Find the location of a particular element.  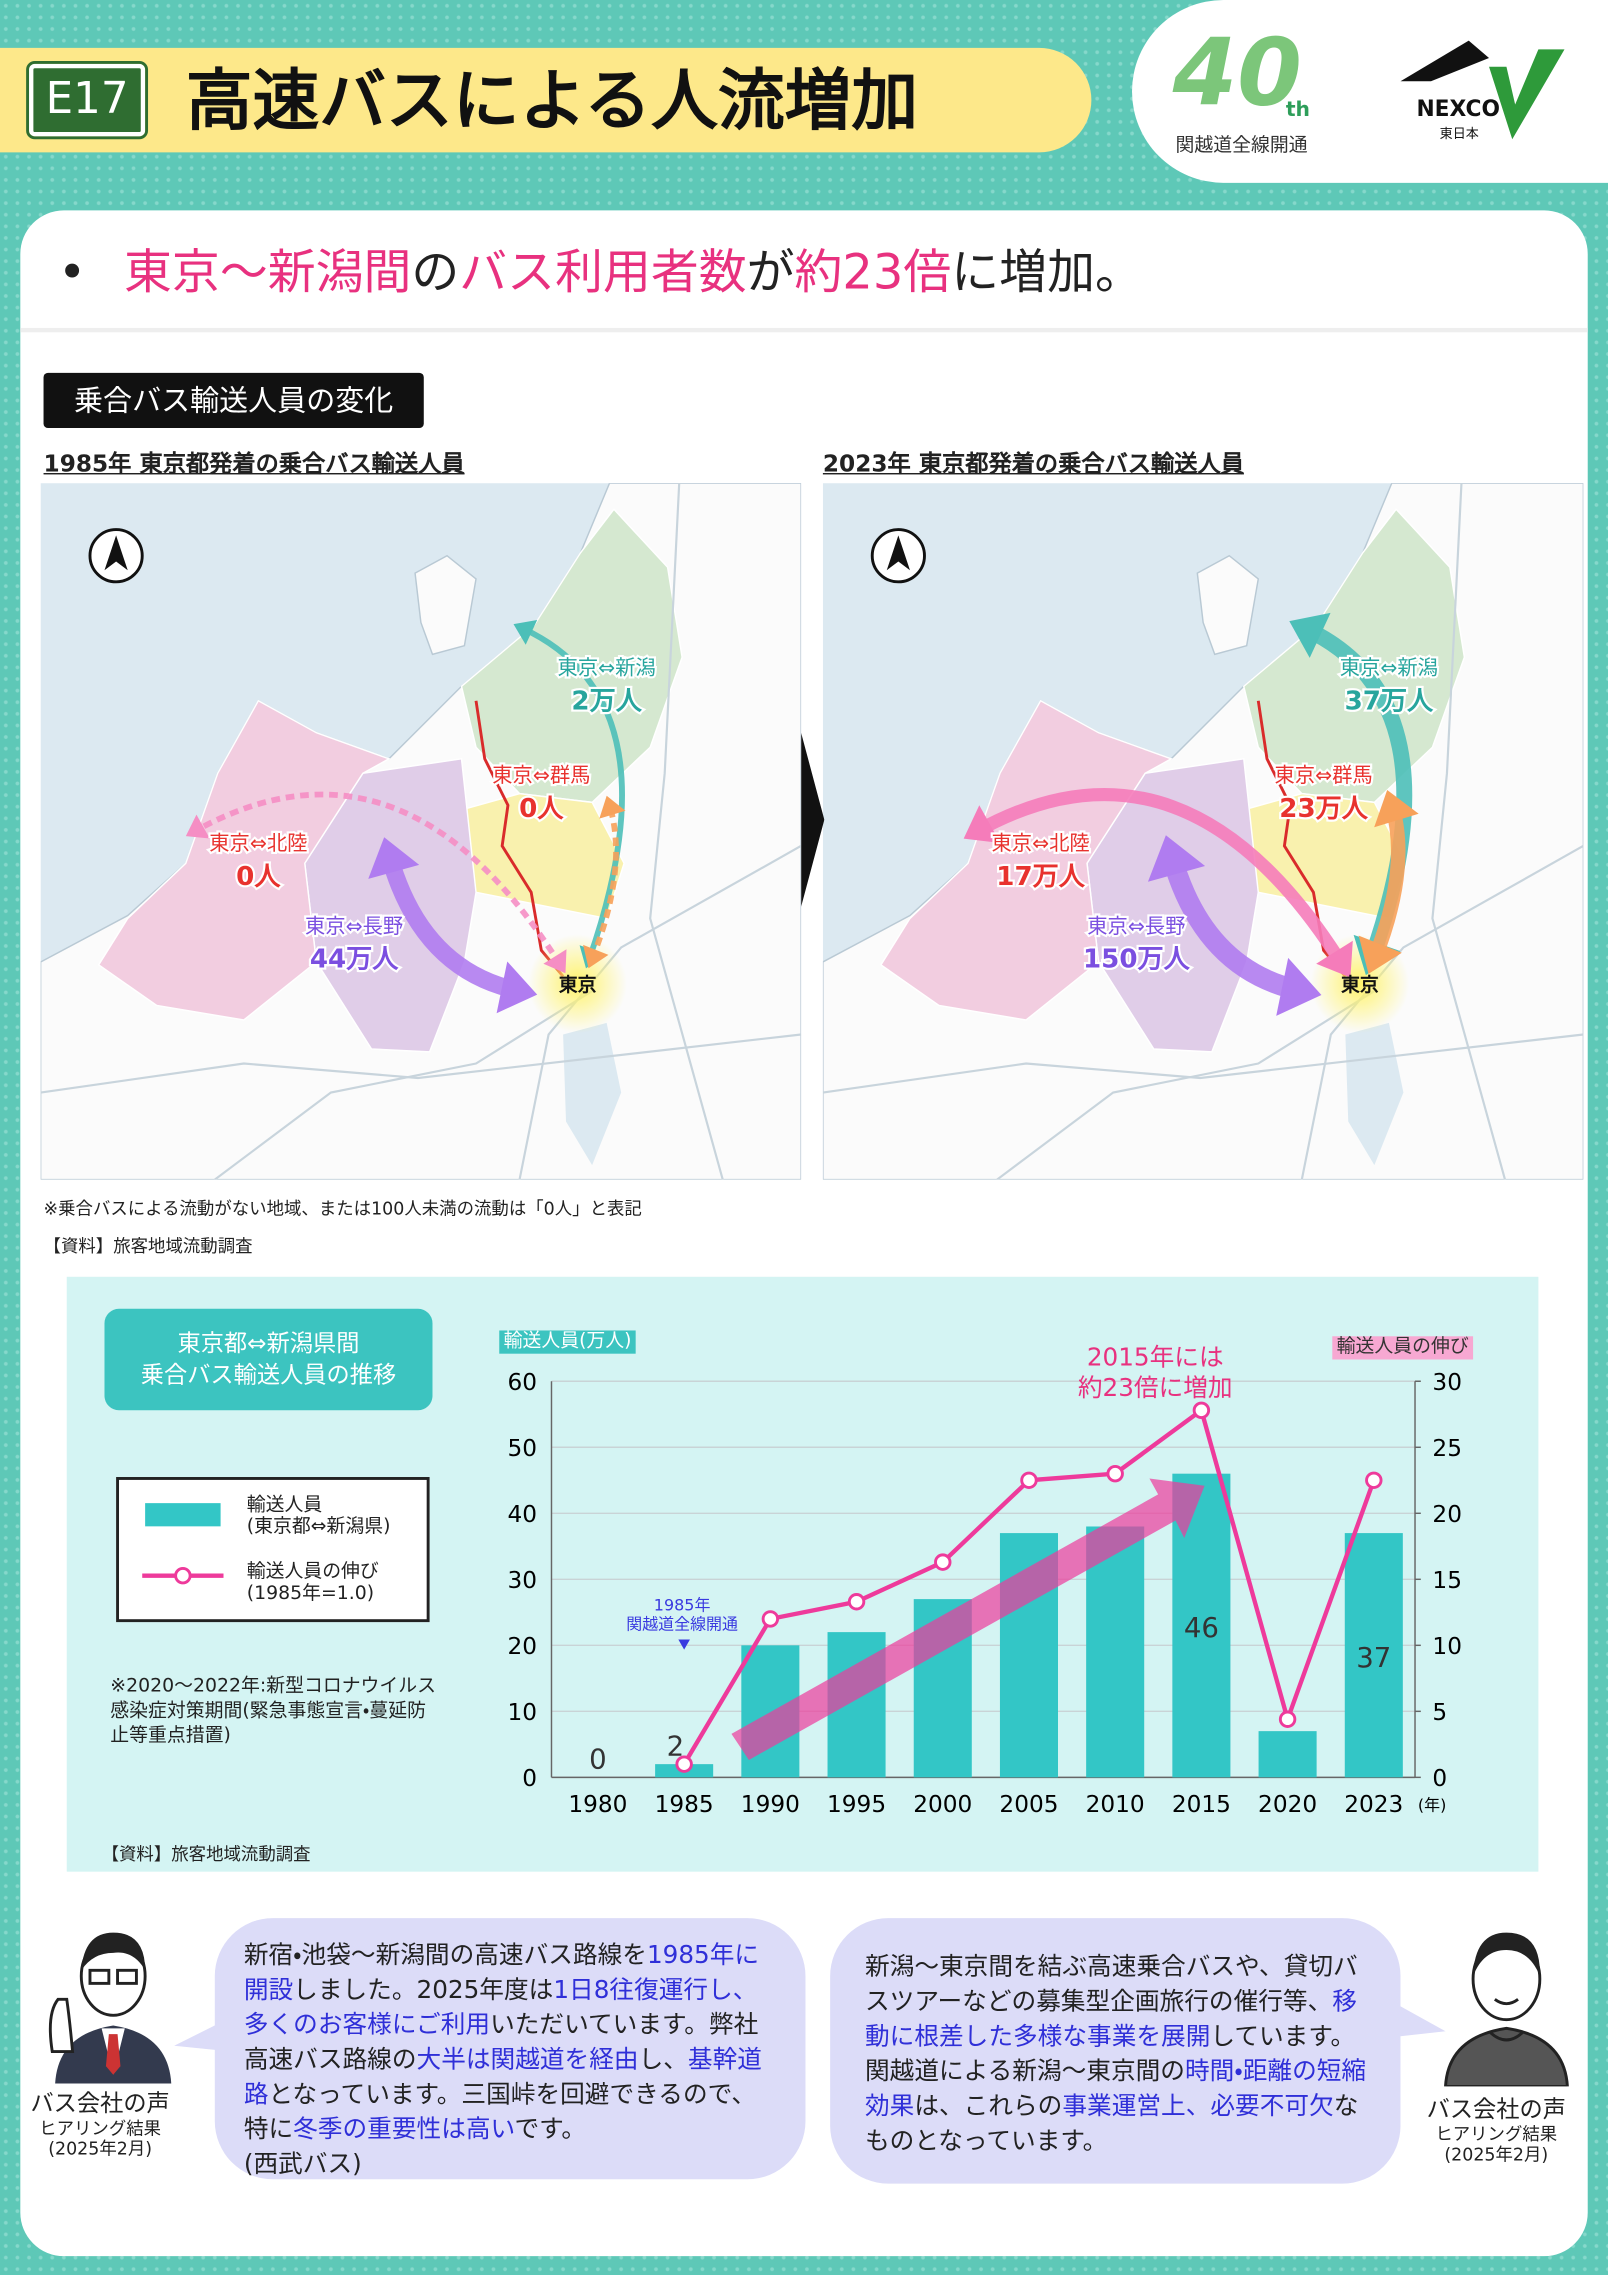

brand-check is located at coordinates (1527, 94).